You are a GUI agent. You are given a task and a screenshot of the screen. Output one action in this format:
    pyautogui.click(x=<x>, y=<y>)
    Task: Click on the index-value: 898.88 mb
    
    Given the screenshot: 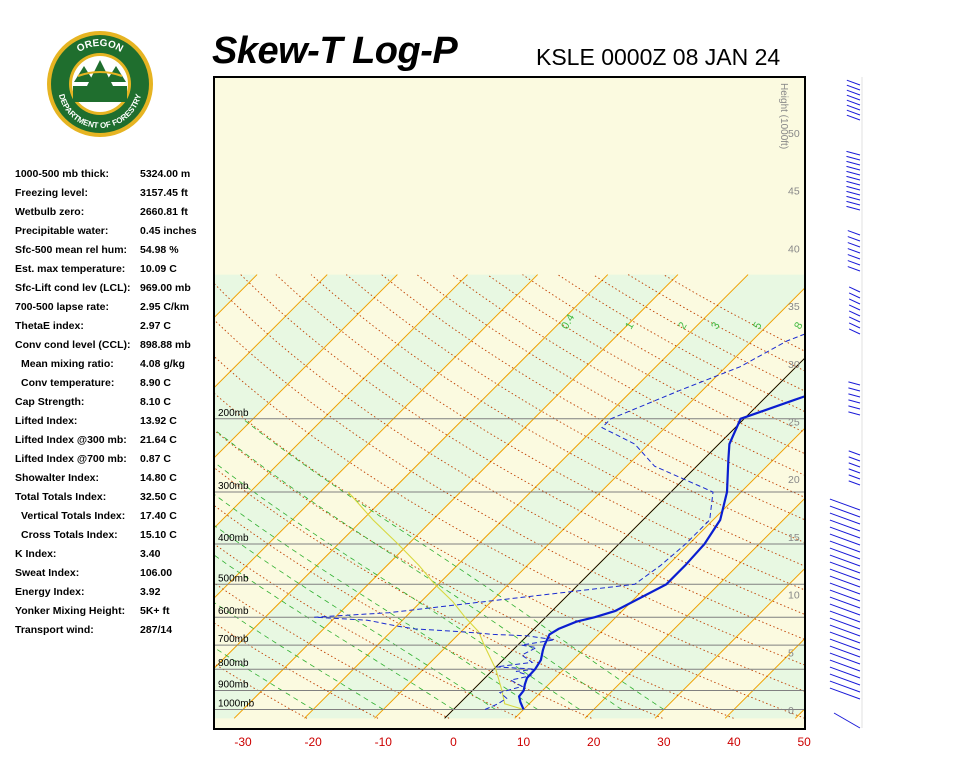 What is the action you would take?
    pyautogui.click(x=165, y=345)
    